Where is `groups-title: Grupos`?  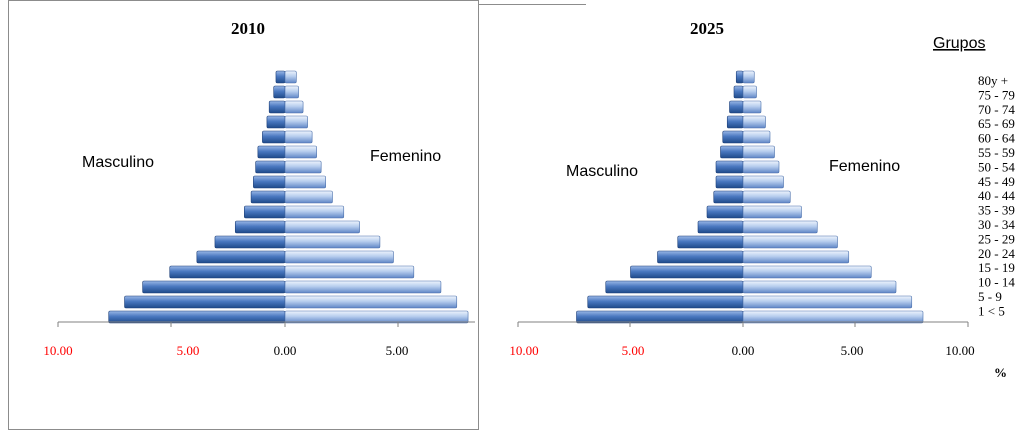
groups-title: Grupos is located at coordinates (959, 43).